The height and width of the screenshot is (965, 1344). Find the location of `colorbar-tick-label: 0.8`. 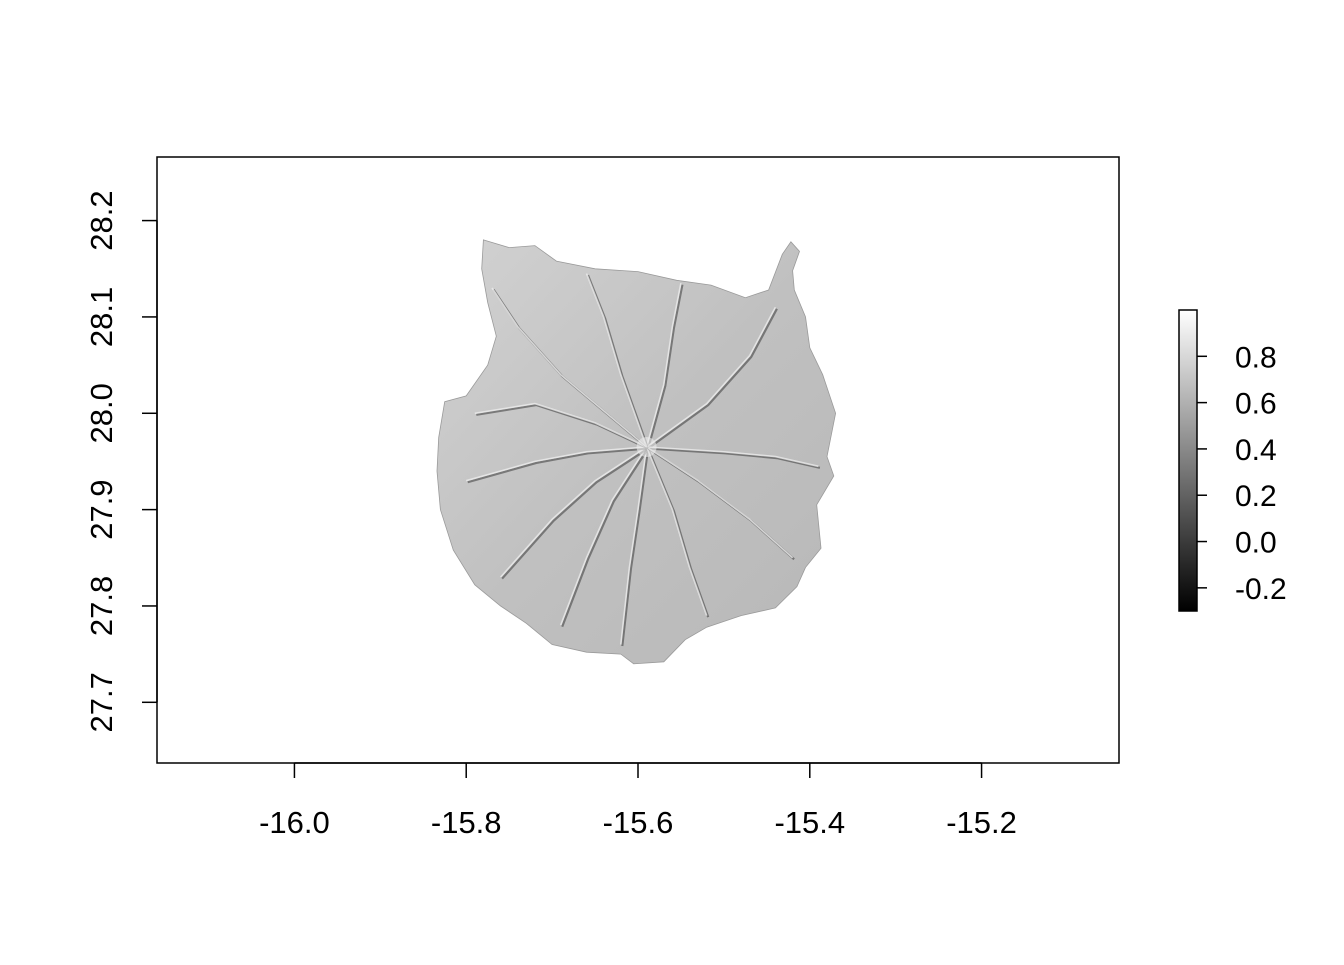

colorbar-tick-label: 0.8 is located at coordinates (1256, 357).